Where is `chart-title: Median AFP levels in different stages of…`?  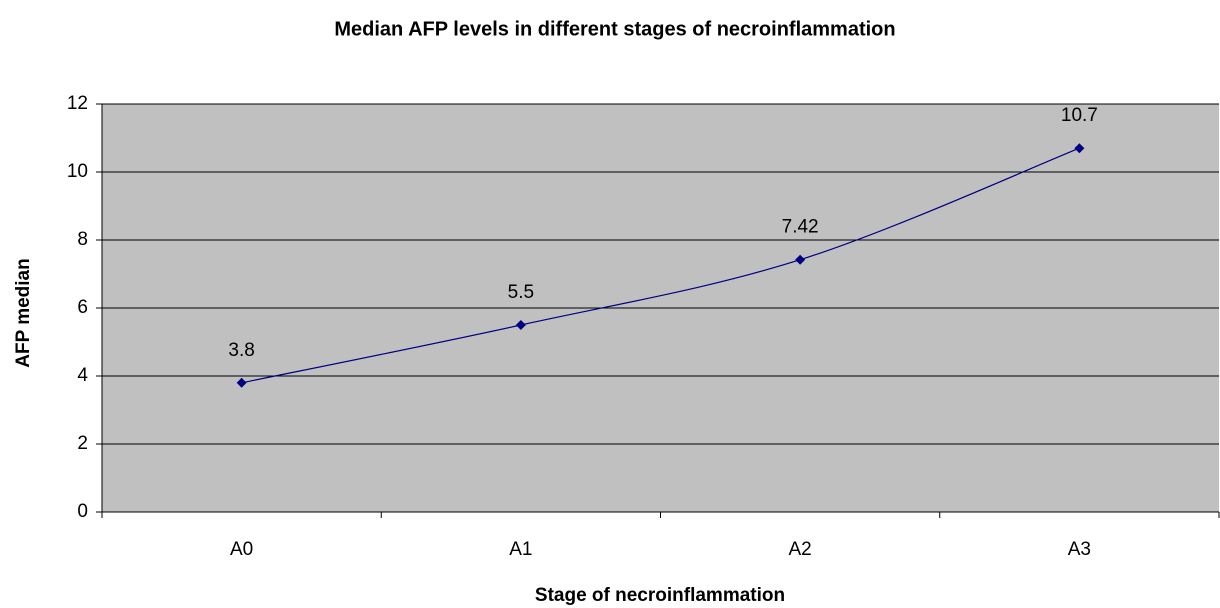 chart-title: Median AFP levels in different stages of… is located at coordinates (614, 29).